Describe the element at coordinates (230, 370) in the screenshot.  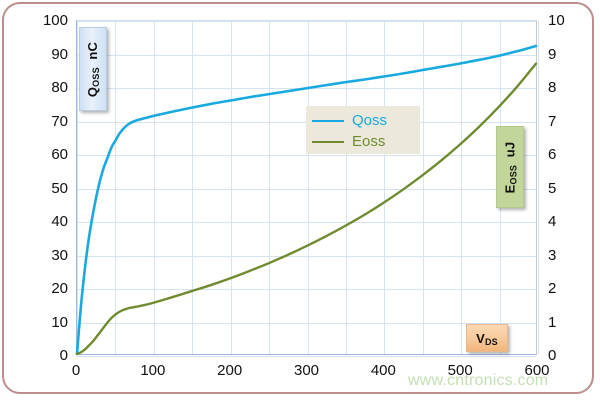
I see `x-tick-label: 200` at that location.